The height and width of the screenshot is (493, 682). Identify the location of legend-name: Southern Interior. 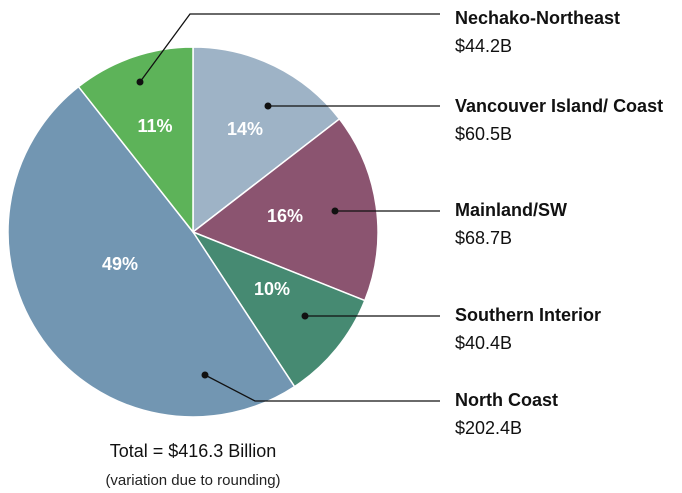
(528, 315).